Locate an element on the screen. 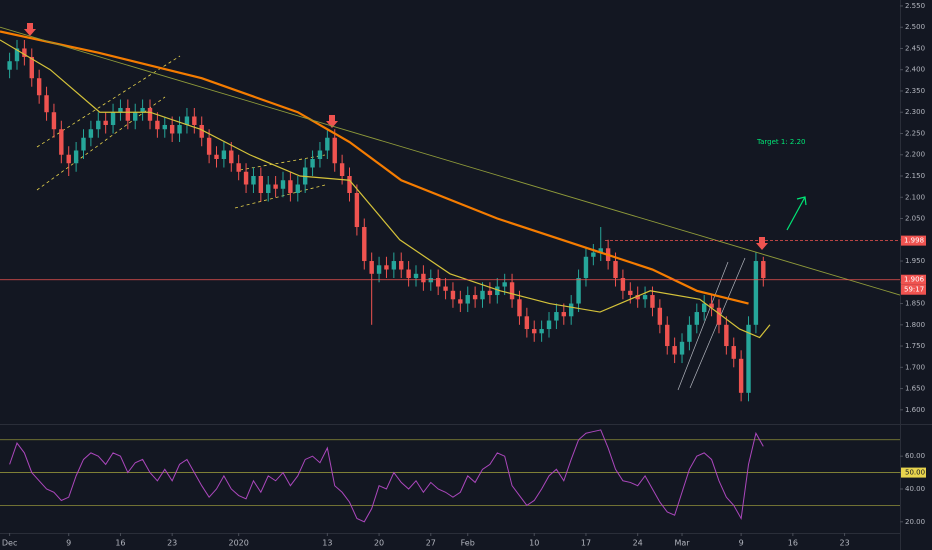 This screenshot has width=932, height=550. countdown-tag is located at coordinates (913, 289).